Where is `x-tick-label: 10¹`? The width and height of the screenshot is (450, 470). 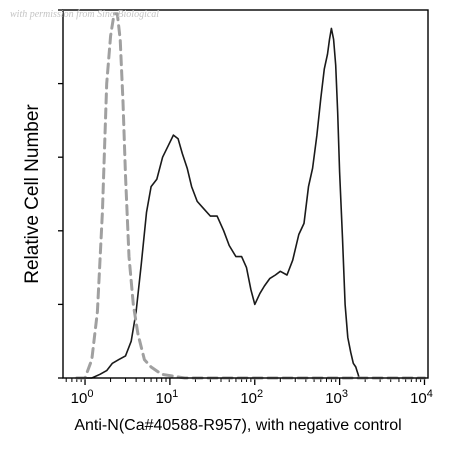 x-tick-label: 10¹ is located at coordinates (166, 397).